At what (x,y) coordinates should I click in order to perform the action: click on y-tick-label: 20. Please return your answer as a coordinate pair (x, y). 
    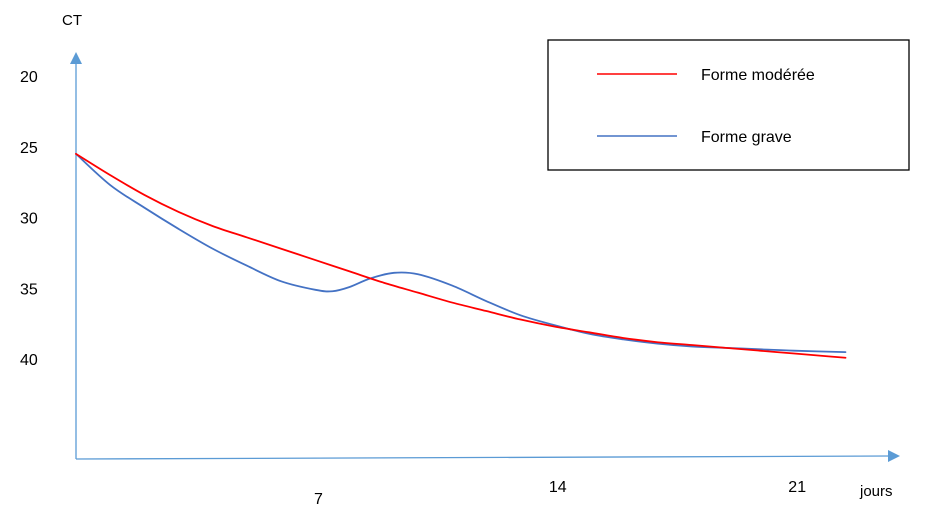
    Looking at the image, I should click on (29, 77).